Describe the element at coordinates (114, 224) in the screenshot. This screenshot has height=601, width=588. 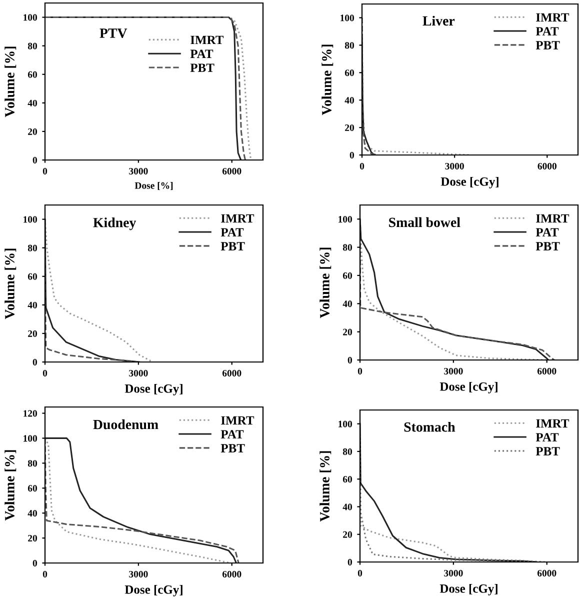
I see `text: Kidney` at that location.